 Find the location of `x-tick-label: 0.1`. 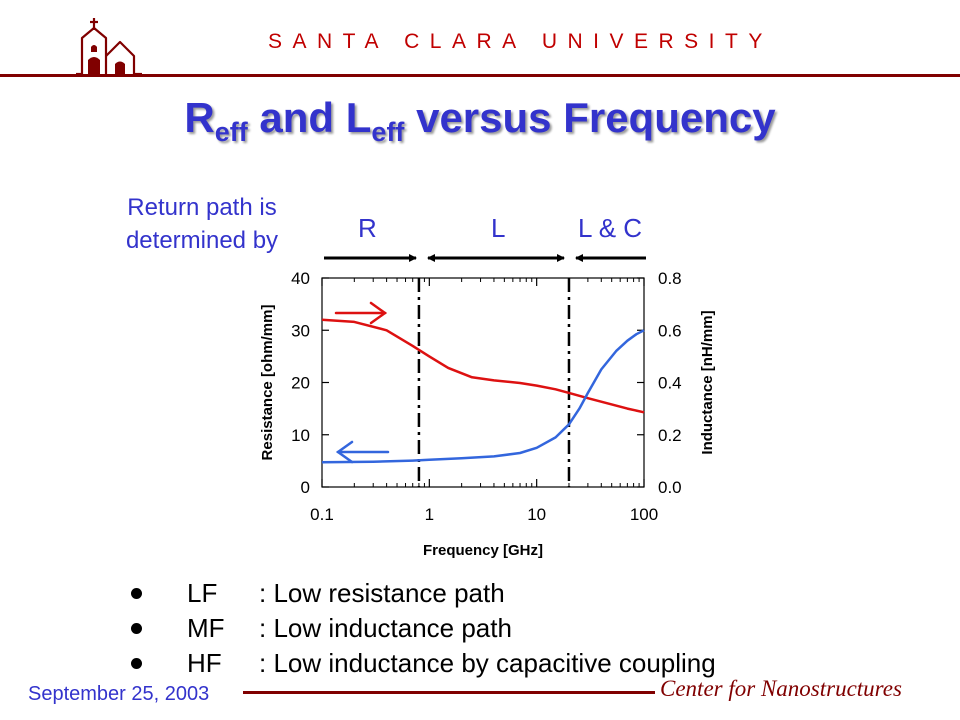

x-tick-label: 0.1 is located at coordinates (322, 514).